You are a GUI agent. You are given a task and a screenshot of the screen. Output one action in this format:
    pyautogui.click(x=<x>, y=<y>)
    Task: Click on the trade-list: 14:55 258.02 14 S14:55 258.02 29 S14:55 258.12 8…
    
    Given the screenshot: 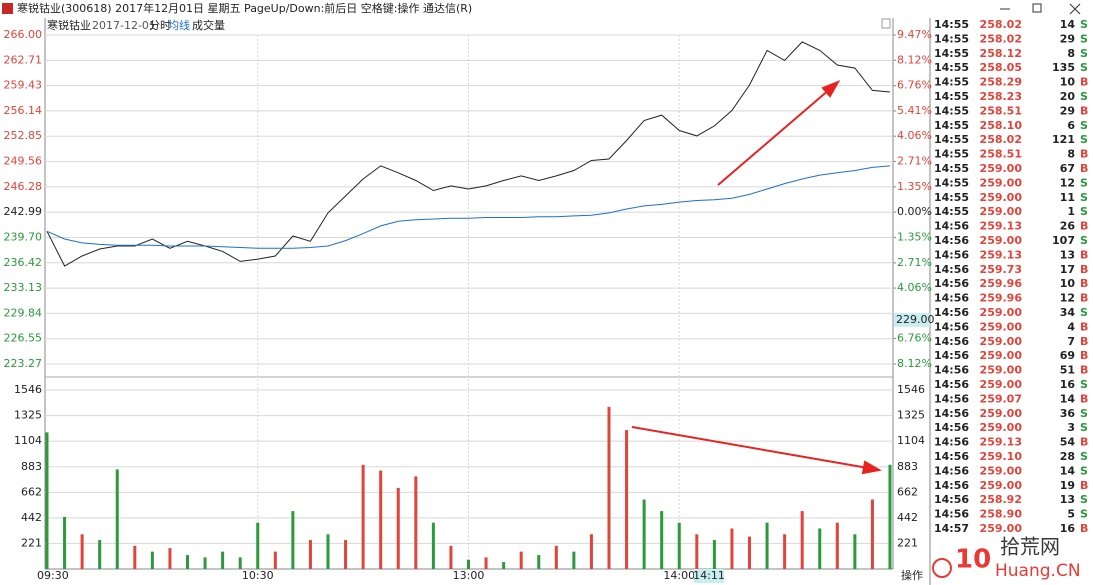 What is the action you would take?
    pyautogui.click(x=1011, y=276)
    